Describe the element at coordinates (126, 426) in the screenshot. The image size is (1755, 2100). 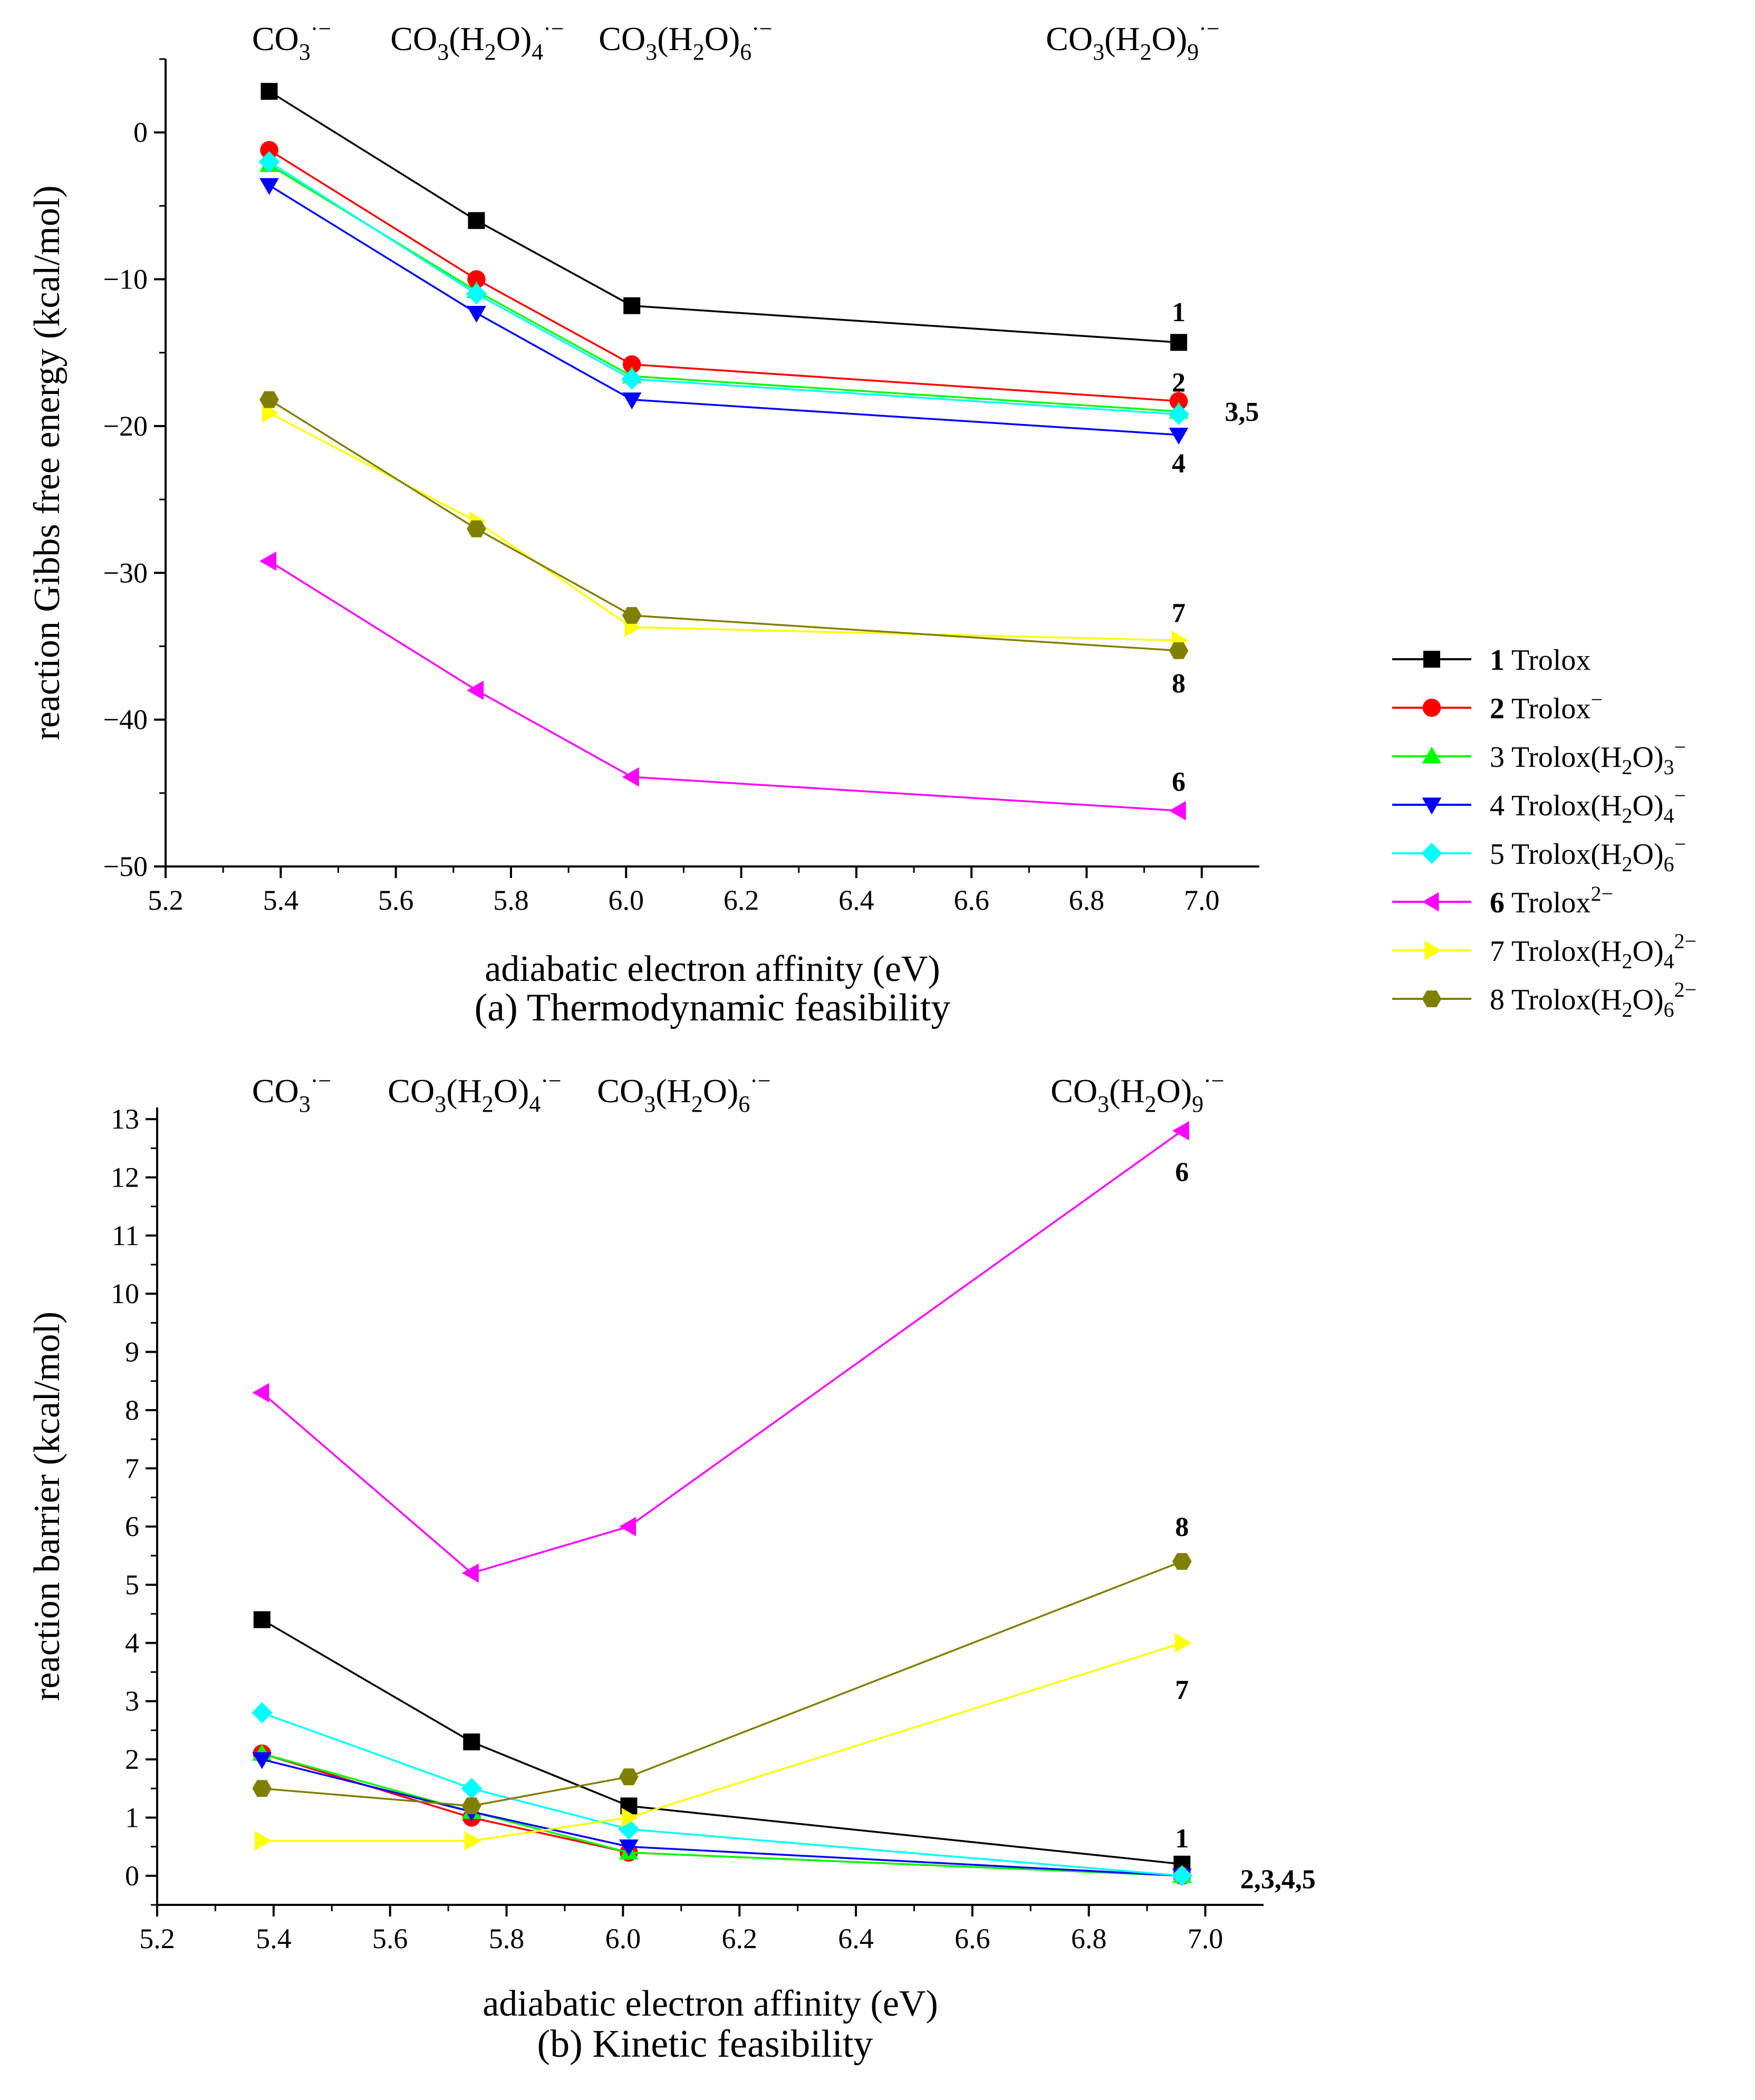
I see `y-tick-label: −20` at that location.